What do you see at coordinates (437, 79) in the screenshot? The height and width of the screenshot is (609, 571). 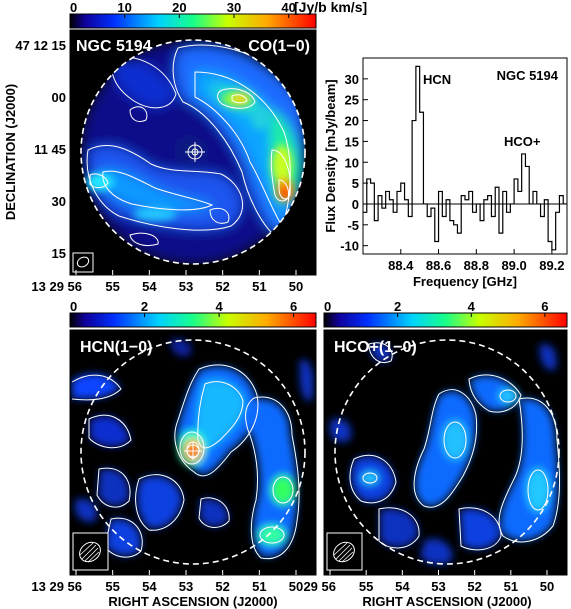 I see `spectrum-hcn-annotation: HCN` at bounding box center [437, 79].